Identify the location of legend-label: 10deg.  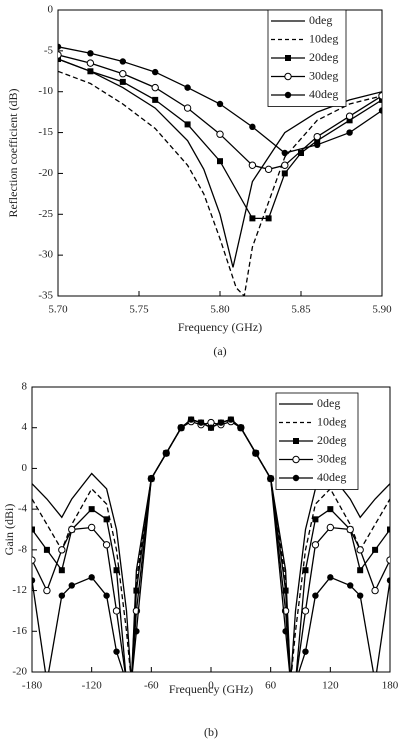
(331, 421).